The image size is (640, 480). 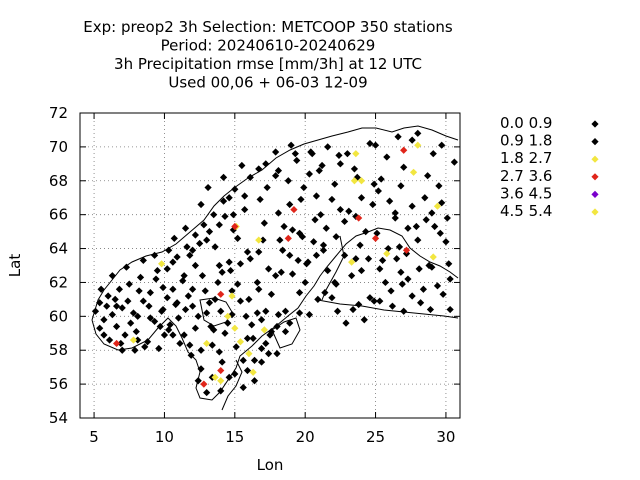 I want to click on legend-entry-marker, so click(x=595, y=159).